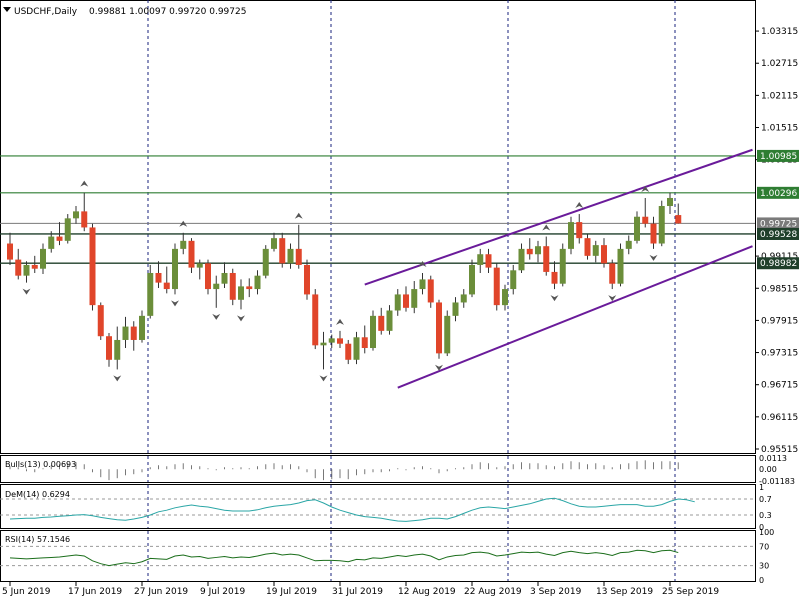  I want to click on ohlc-values: 0.99881 1.00097 0.99720 0.99725, so click(167, 12).